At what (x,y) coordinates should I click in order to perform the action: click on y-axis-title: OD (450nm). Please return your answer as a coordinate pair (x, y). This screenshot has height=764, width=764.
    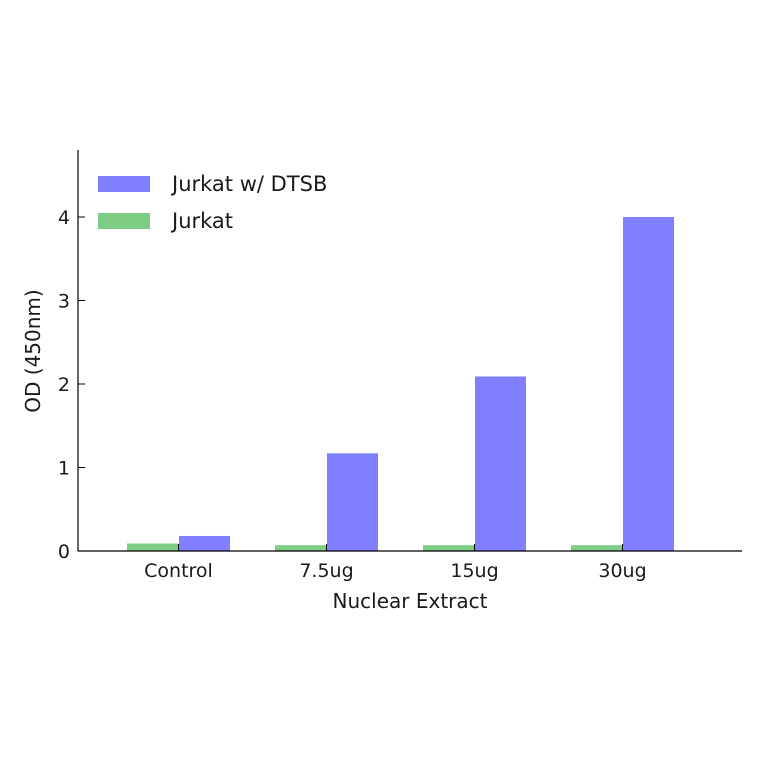
    Looking at the image, I should click on (33, 350).